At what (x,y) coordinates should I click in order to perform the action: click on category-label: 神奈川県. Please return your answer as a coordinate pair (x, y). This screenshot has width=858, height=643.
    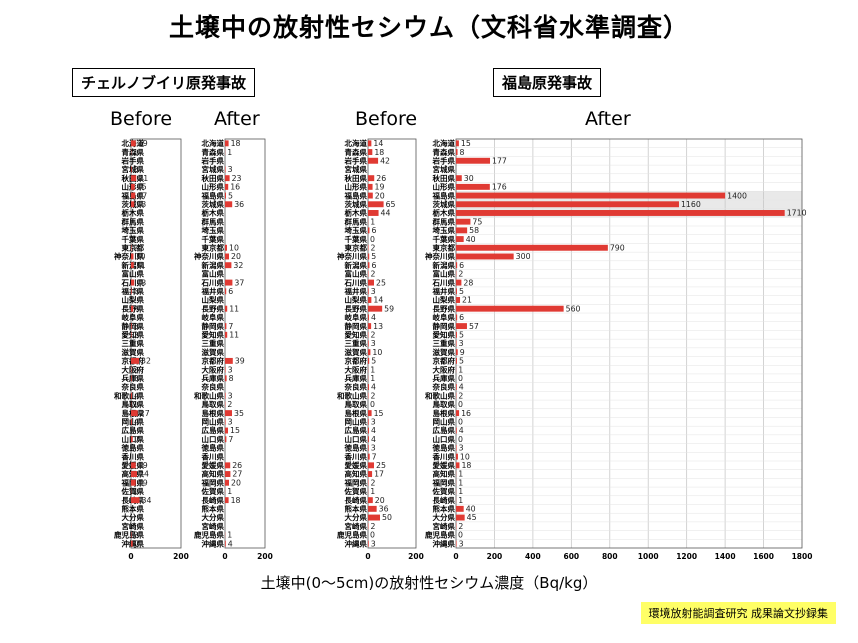
    Looking at the image, I should click on (129, 256).